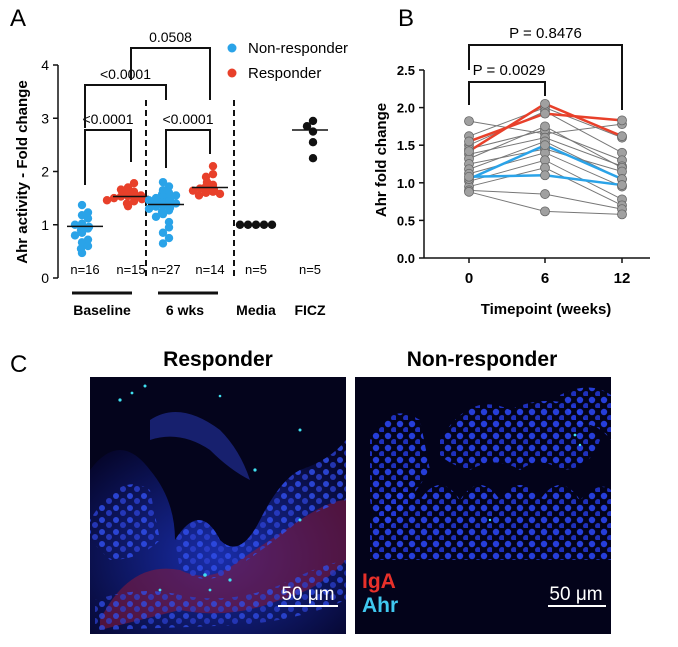 The height and width of the screenshot is (647, 678). What do you see at coordinates (307, 594) in the screenshot?
I see `left-scale-bar-label: 50 μm` at bounding box center [307, 594].